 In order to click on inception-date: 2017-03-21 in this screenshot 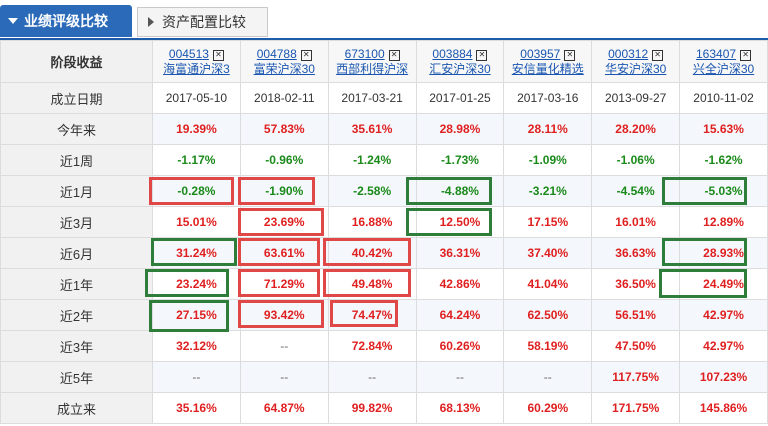, I will do `click(372, 98)`.